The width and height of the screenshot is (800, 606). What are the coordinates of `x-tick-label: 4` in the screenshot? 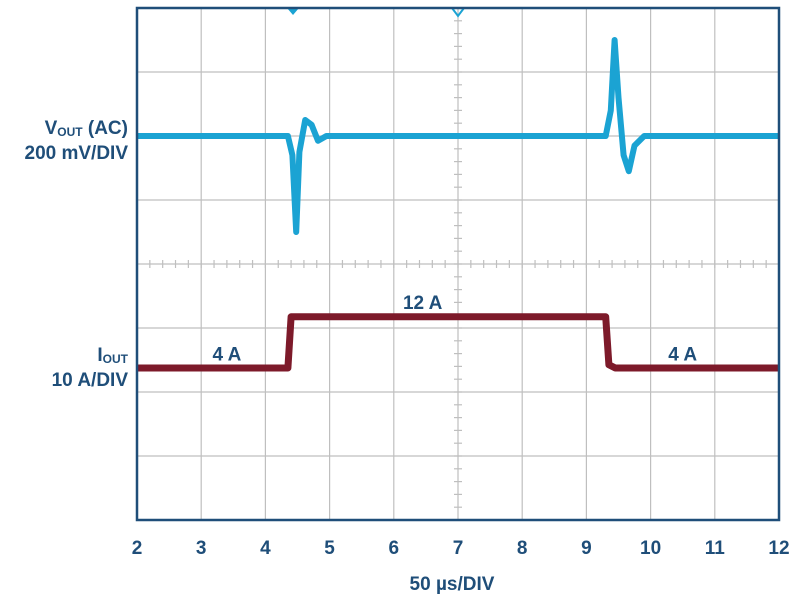 It's located at (265, 548).